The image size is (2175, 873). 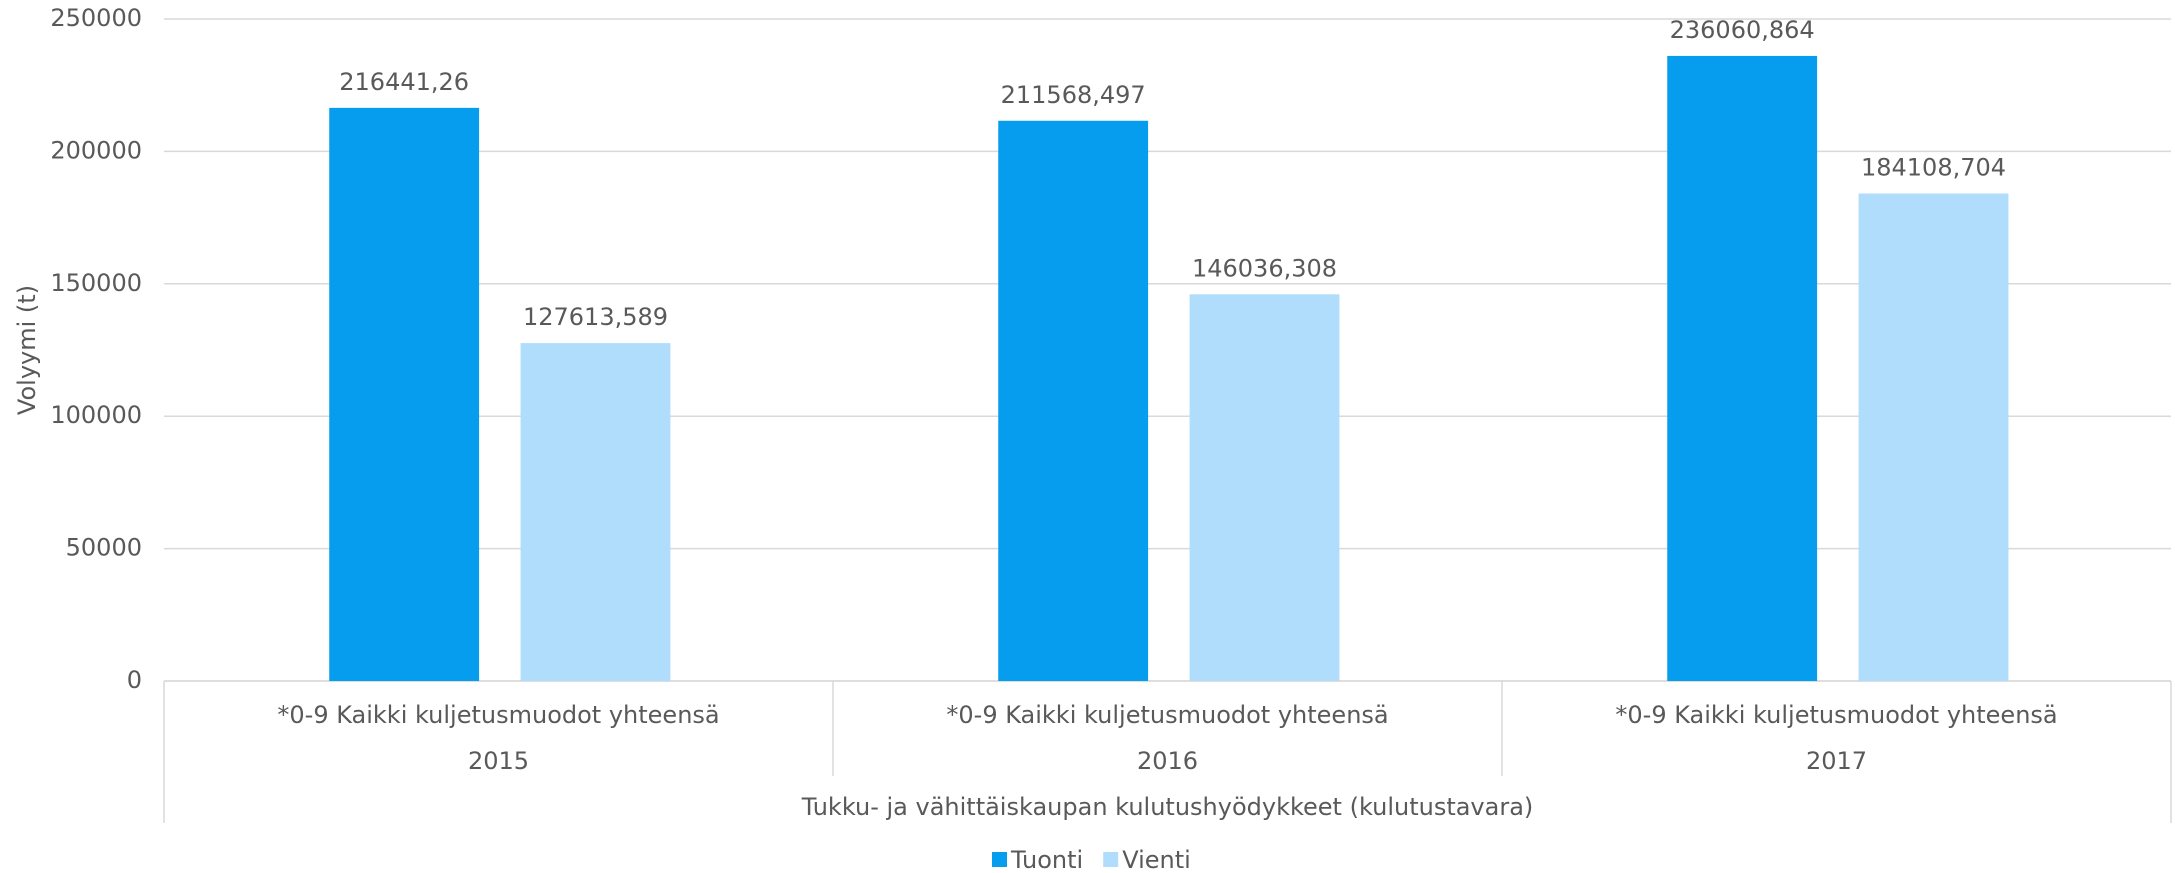 I want to click on y-tick-label: 100000, so click(x=96, y=415).